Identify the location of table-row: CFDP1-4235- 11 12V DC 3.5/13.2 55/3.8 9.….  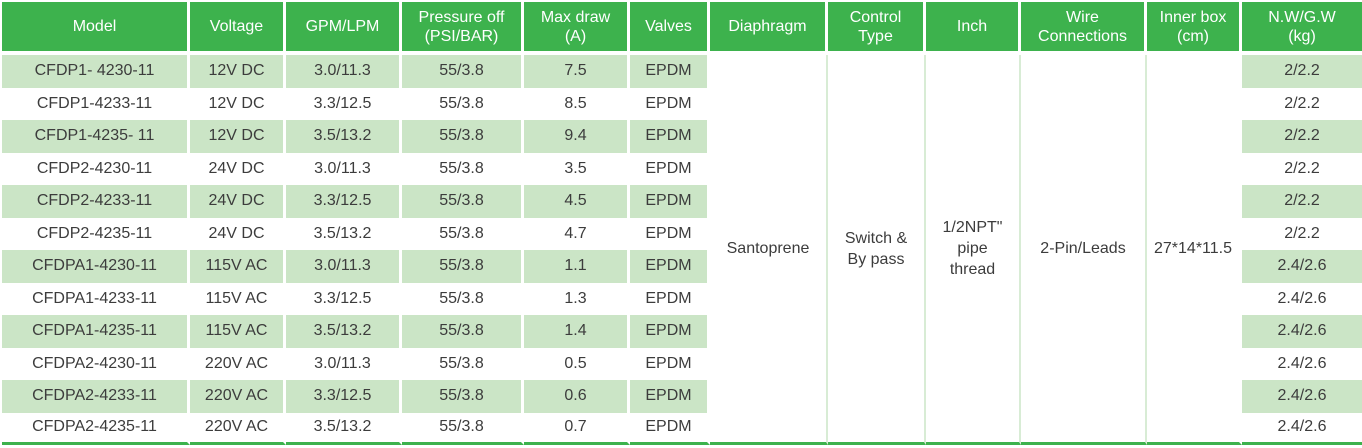
(682, 136).